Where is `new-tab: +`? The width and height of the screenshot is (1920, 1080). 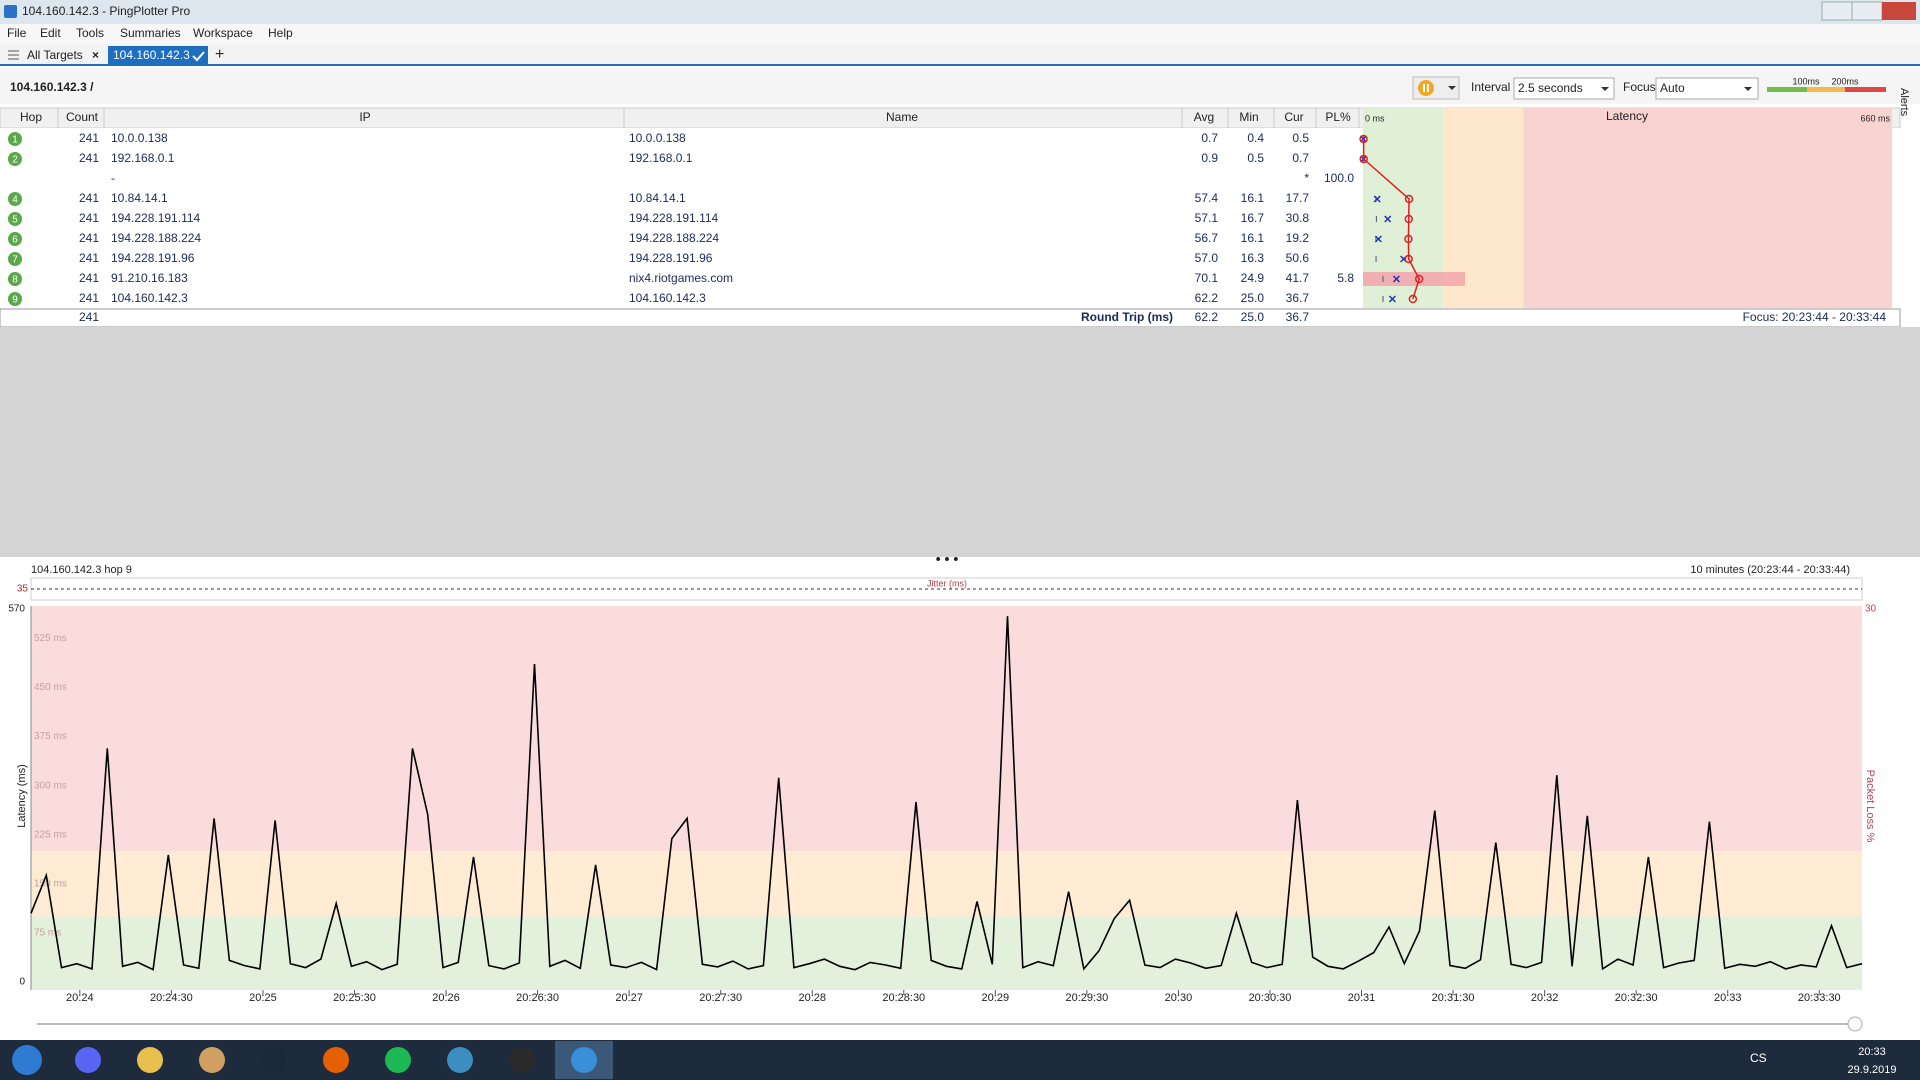 new-tab: + is located at coordinates (219, 54).